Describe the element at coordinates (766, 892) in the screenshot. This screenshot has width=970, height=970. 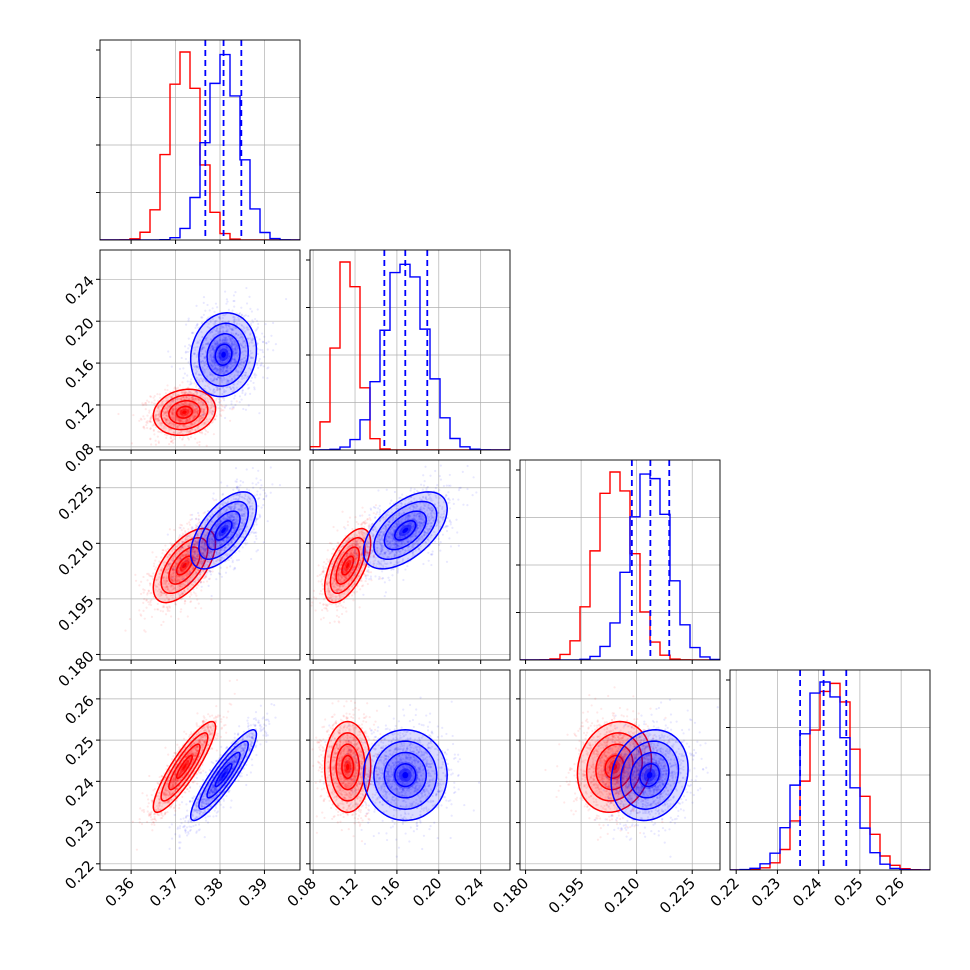
I see `x-tick-label: 0.23` at that location.